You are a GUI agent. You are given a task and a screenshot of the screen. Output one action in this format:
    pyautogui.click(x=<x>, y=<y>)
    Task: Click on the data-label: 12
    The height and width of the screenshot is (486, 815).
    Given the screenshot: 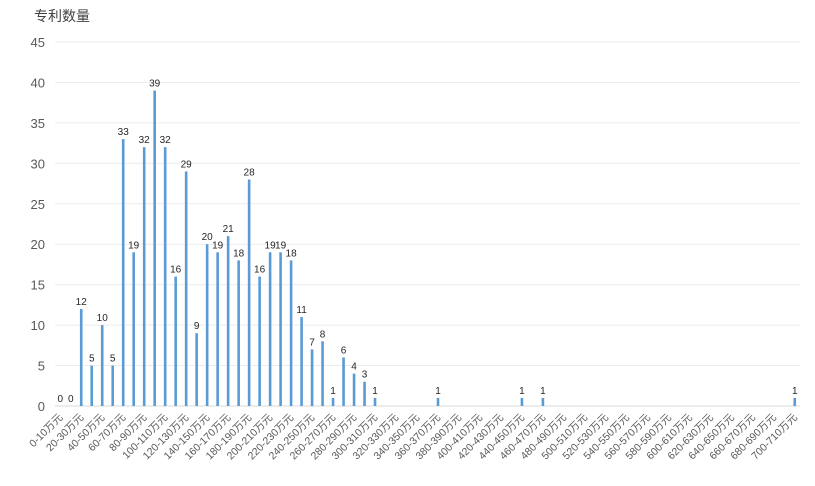 What is the action you would take?
    pyautogui.click(x=82, y=302)
    